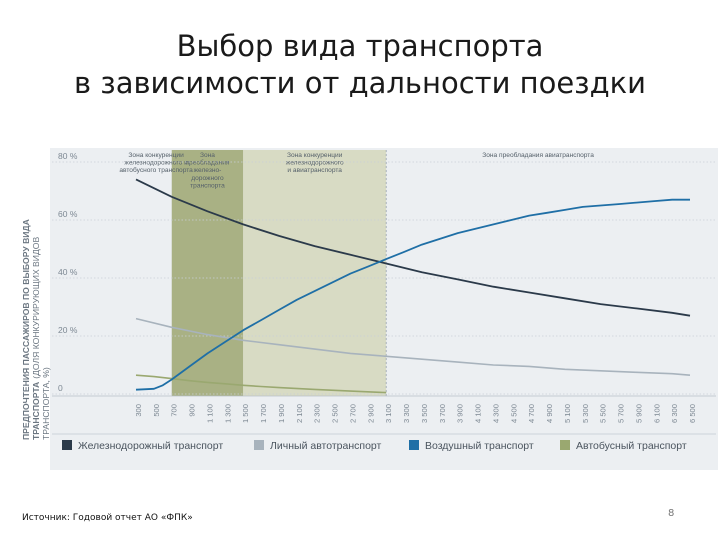 The width and height of the screenshot is (720, 540). I want to click on zone-label-line: дорожного, so click(207, 178).